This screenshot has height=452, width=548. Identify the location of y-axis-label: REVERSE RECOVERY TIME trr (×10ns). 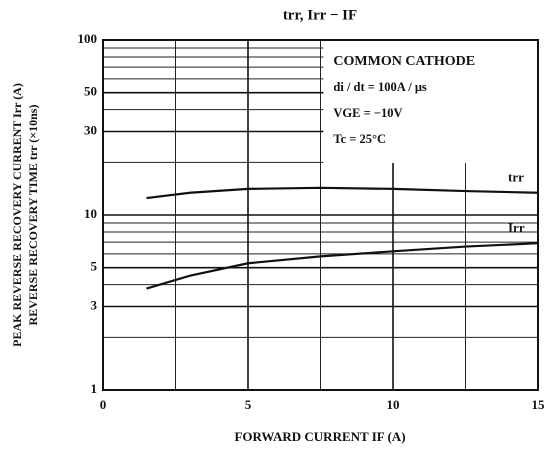
(33, 215).